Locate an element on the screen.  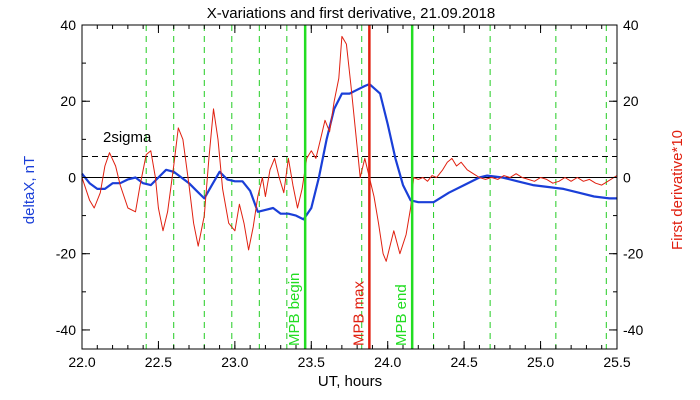
y-tick-label-left-4: 40 is located at coordinates (68, 25).